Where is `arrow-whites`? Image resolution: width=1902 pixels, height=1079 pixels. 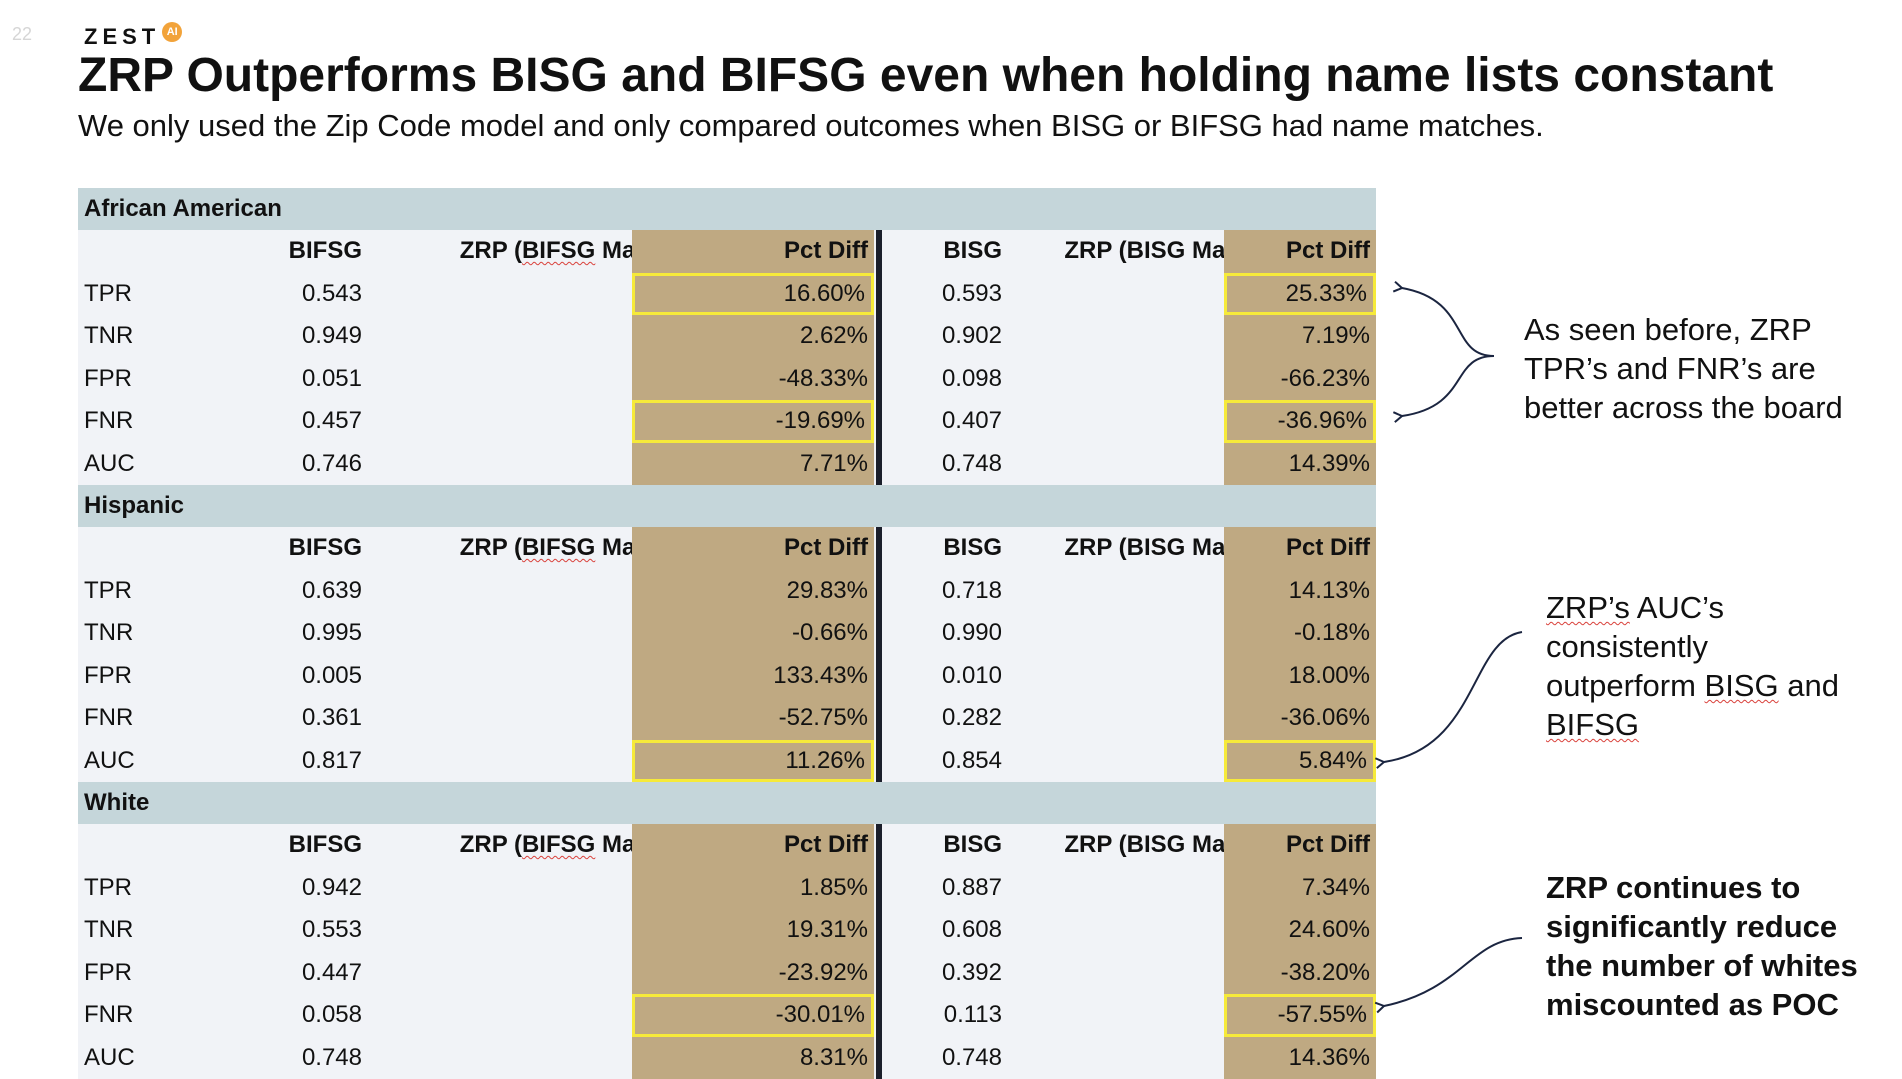
arrow-whites is located at coordinates (1453, 972).